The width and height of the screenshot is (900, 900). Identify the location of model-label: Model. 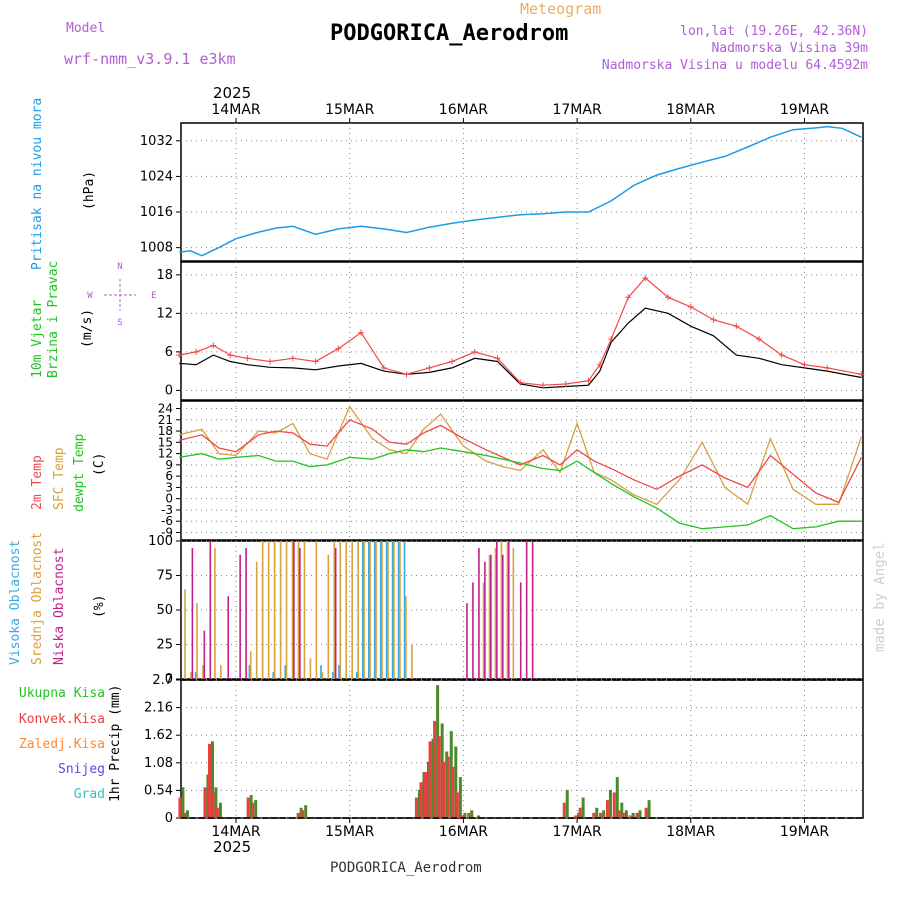
(86, 28).